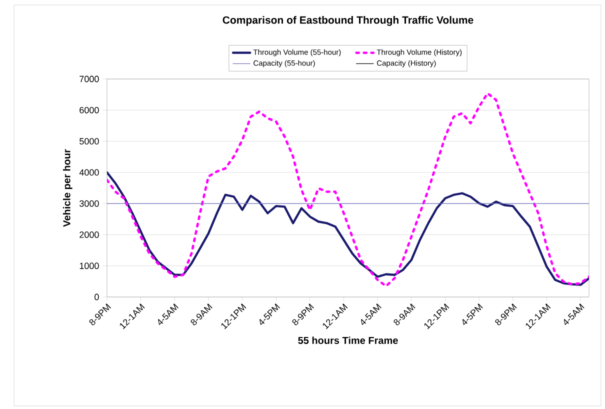  I want to click on y-tick-label: 4000, so click(89, 172).